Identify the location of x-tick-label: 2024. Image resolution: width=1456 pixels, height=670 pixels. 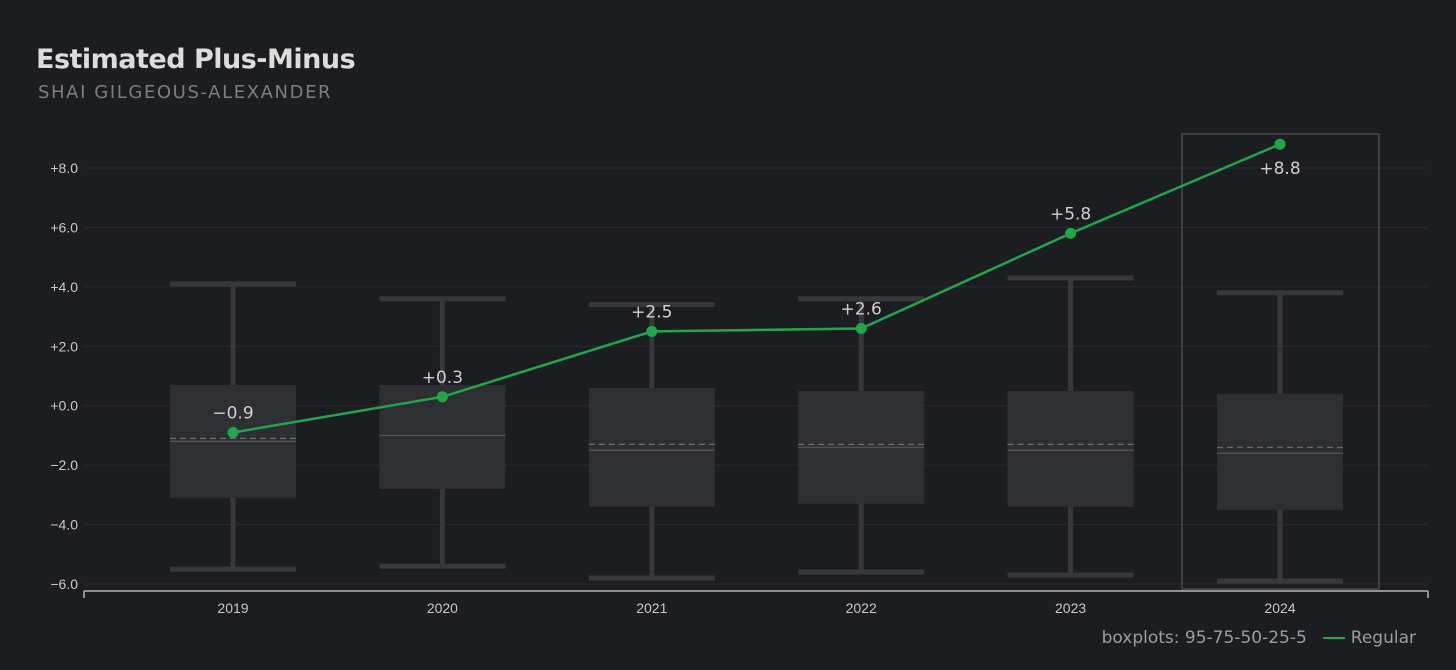
(1279, 608).